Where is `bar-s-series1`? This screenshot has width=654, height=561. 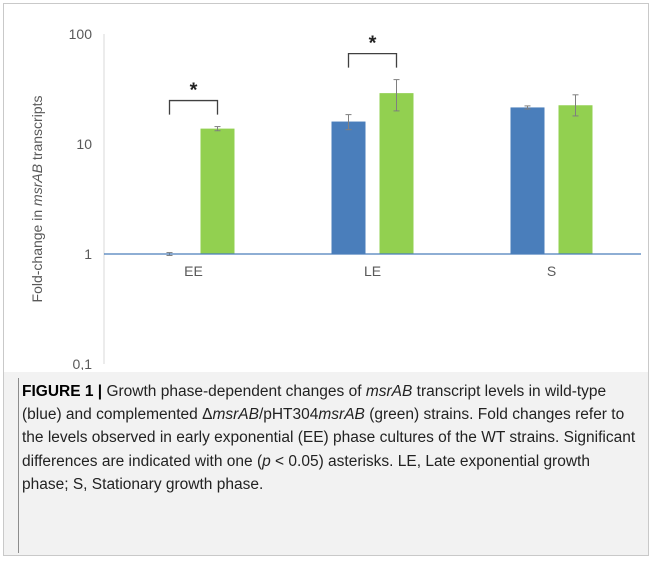 bar-s-series1 is located at coordinates (527, 181).